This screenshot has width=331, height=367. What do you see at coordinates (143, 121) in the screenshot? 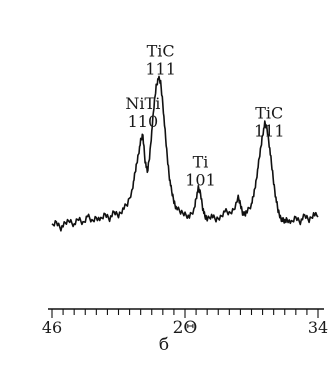
I see `peak-hkl-label: 110` at bounding box center [143, 121].